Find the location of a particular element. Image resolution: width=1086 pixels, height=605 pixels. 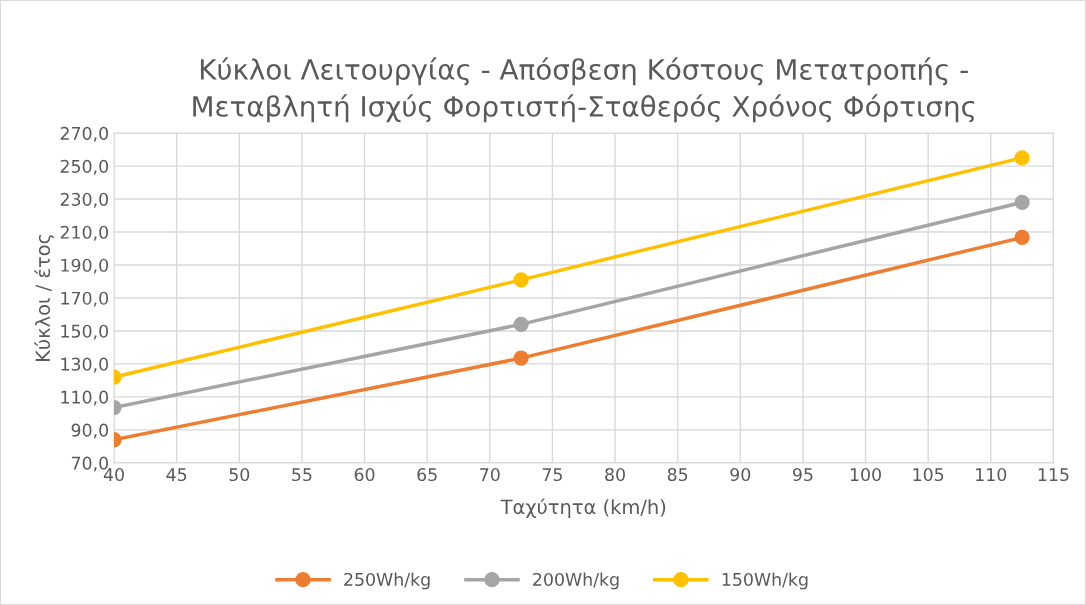

x-tick-label: 105 is located at coordinates (928, 474).